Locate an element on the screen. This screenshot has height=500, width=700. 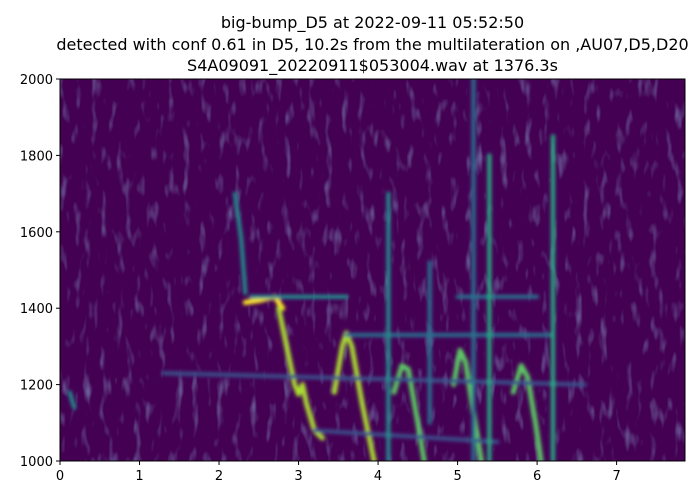
x-tick-label: 2 is located at coordinates (219, 476).